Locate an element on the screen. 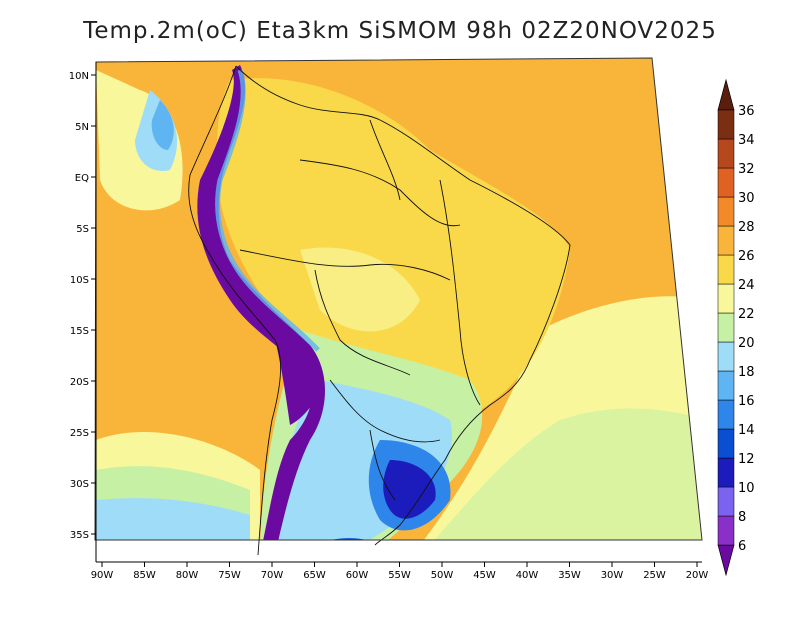 Image resolution: width=800 pixels, height=618 pixels. colorbar-label: 30 is located at coordinates (746, 198).